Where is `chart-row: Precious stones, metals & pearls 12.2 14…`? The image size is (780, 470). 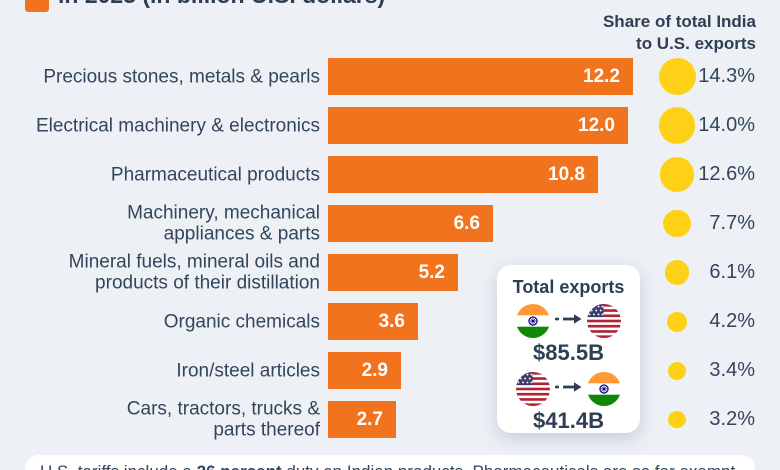
chart-row: Precious stones, metals & pearls 12.2 14… is located at coordinates (390, 77).